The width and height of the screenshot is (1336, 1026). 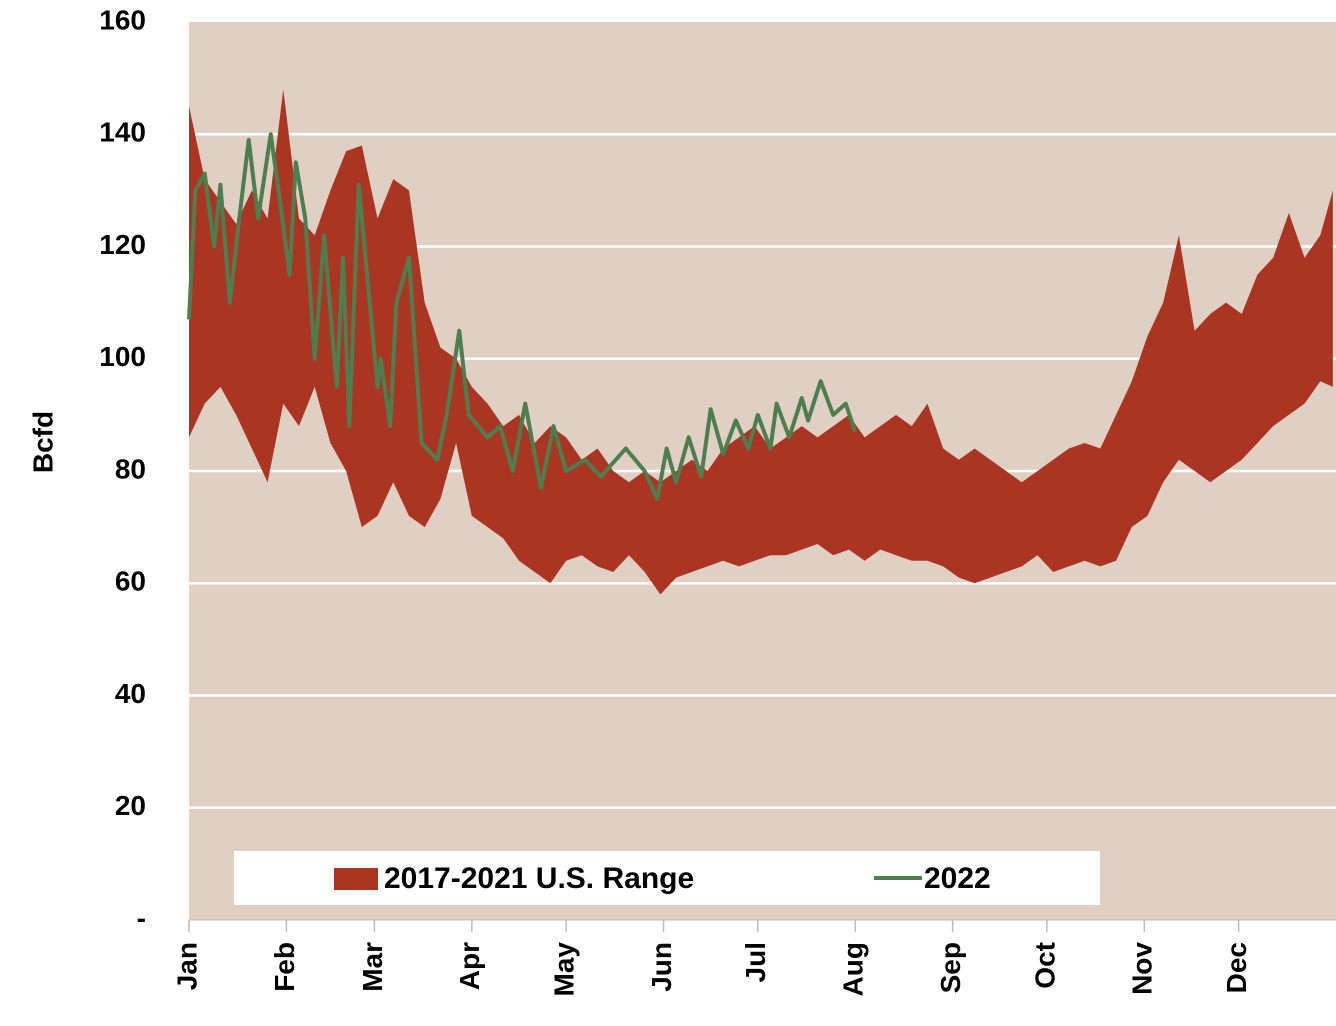 What do you see at coordinates (1142, 968) in the screenshot?
I see `x-tick-label: Nov` at bounding box center [1142, 968].